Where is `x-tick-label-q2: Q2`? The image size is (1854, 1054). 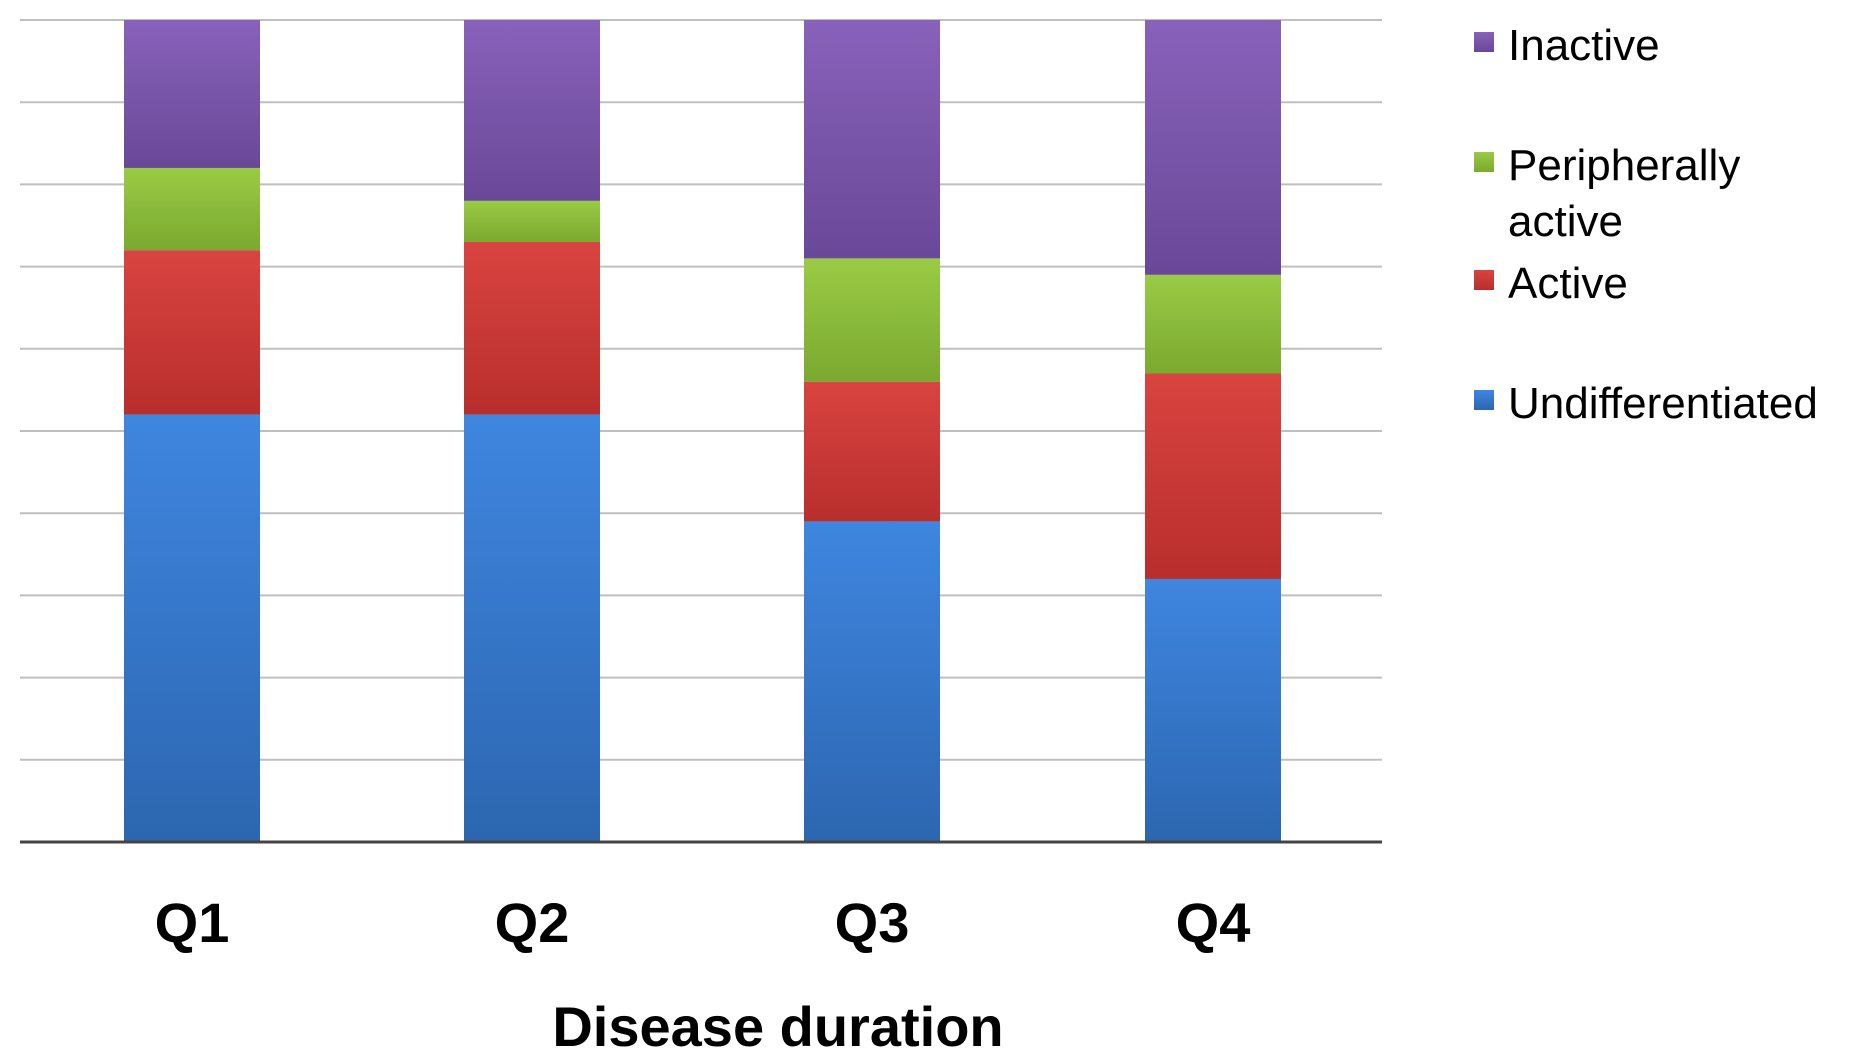
x-tick-label-q2: Q2 is located at coordinates (532, 922).